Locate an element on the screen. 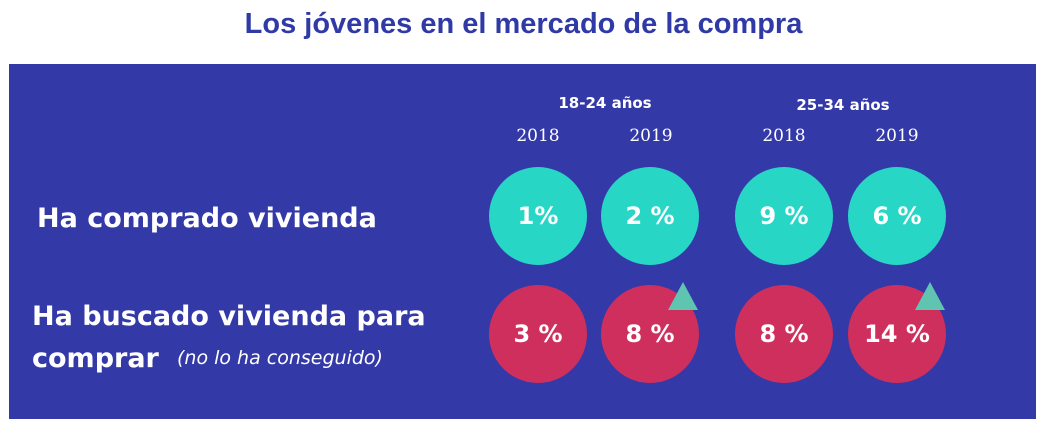 Image resolution: width=1047 pixels, height=429 pixels. page-title: Los jóvenes en el mercado de la compra is located at coordinates (523, 24).